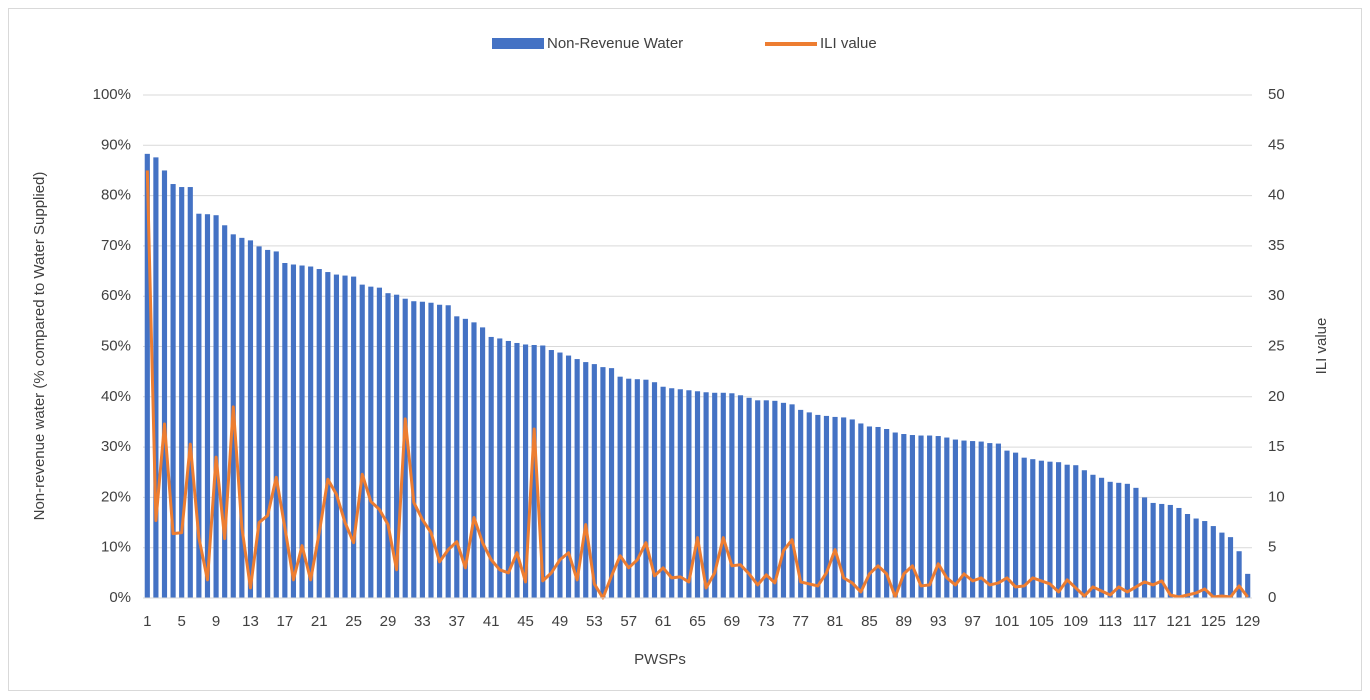 Image resolution: width=1370 pixels, height=700 pixels. Describe the element at coordinates (1276, 144) in the screenshot. I see `y2-tick-label: 45` at that location.